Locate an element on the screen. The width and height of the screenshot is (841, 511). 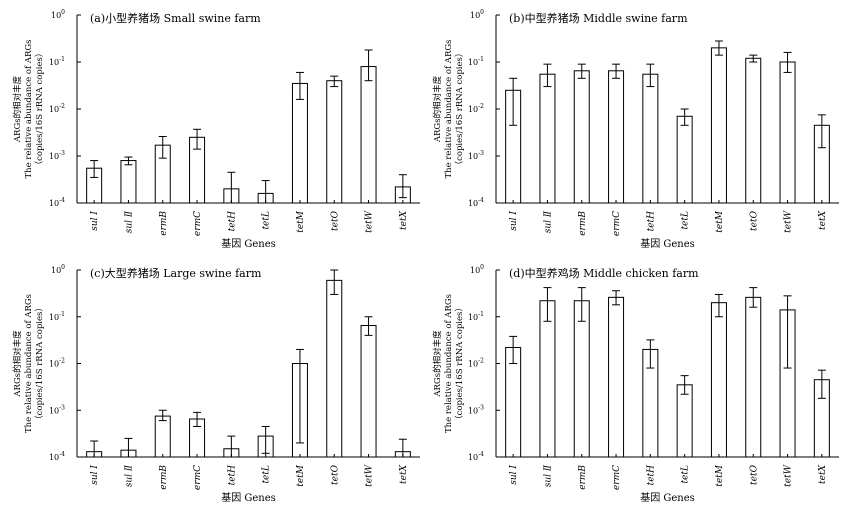
x-tick-label: tetW is located at coordinates (370, 221).